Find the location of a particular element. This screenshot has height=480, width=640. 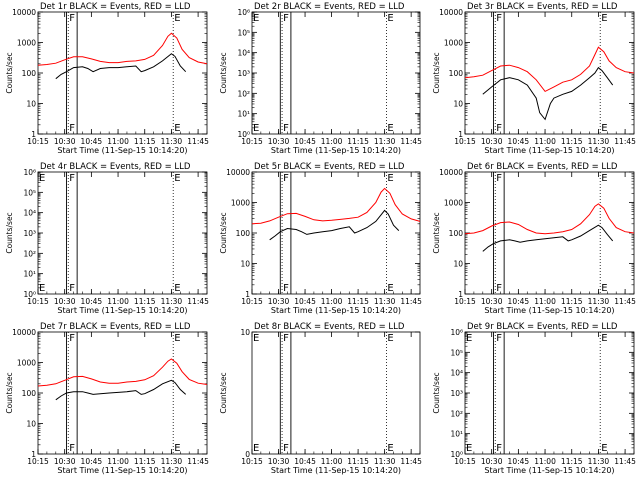

panel-title: Det 2r BLACK = Events, RED = LLD is located at coordinates (329, 7).